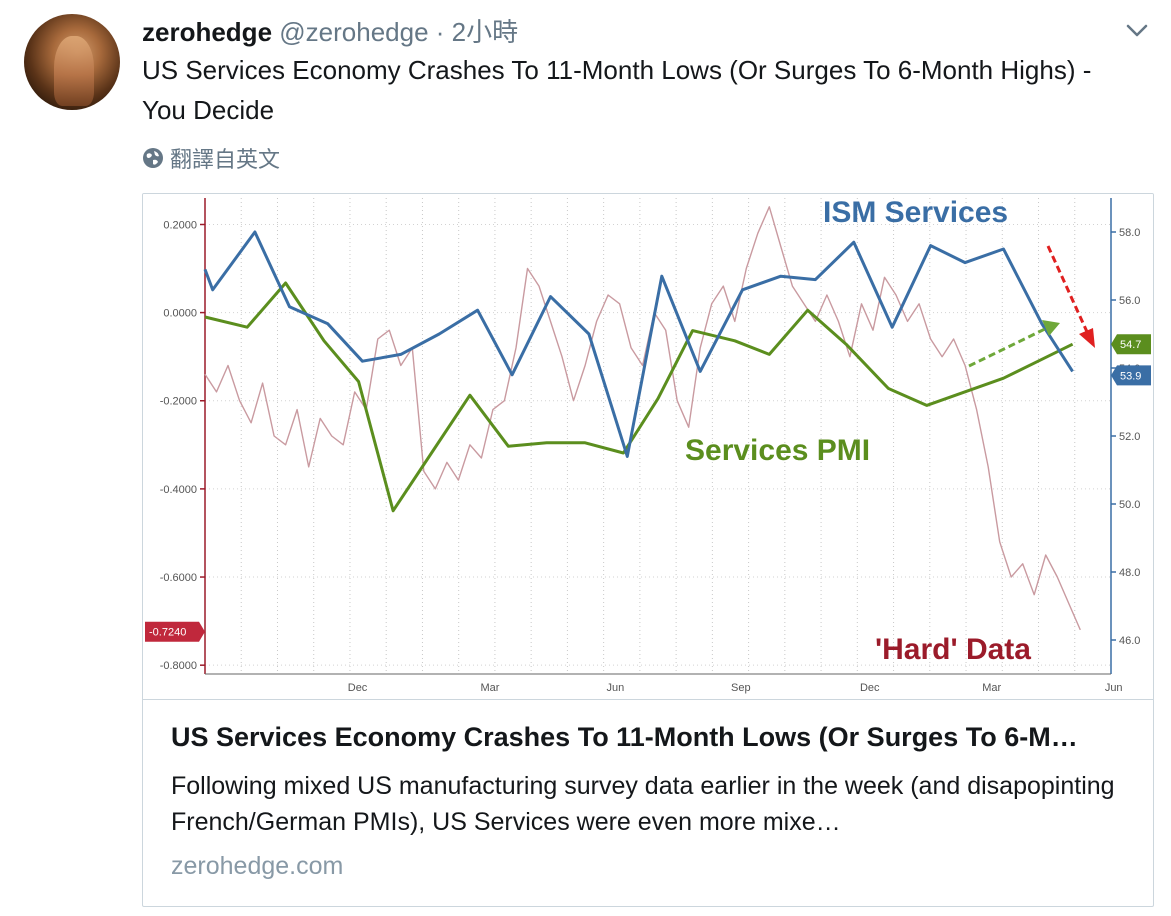  I want to click on left-axis-tick-label: 0.2000, so click(180, 225).